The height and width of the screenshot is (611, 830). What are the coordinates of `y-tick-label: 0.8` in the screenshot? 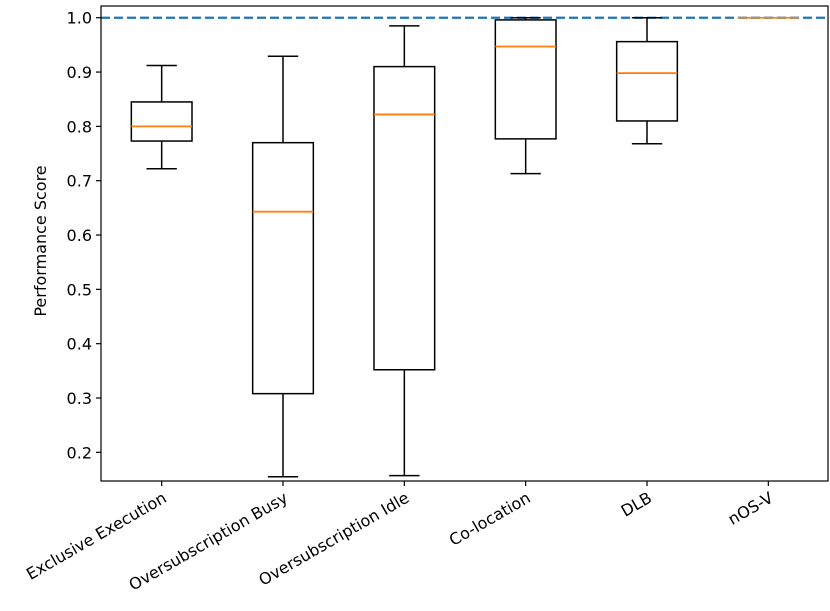 It's located at (79, 126).